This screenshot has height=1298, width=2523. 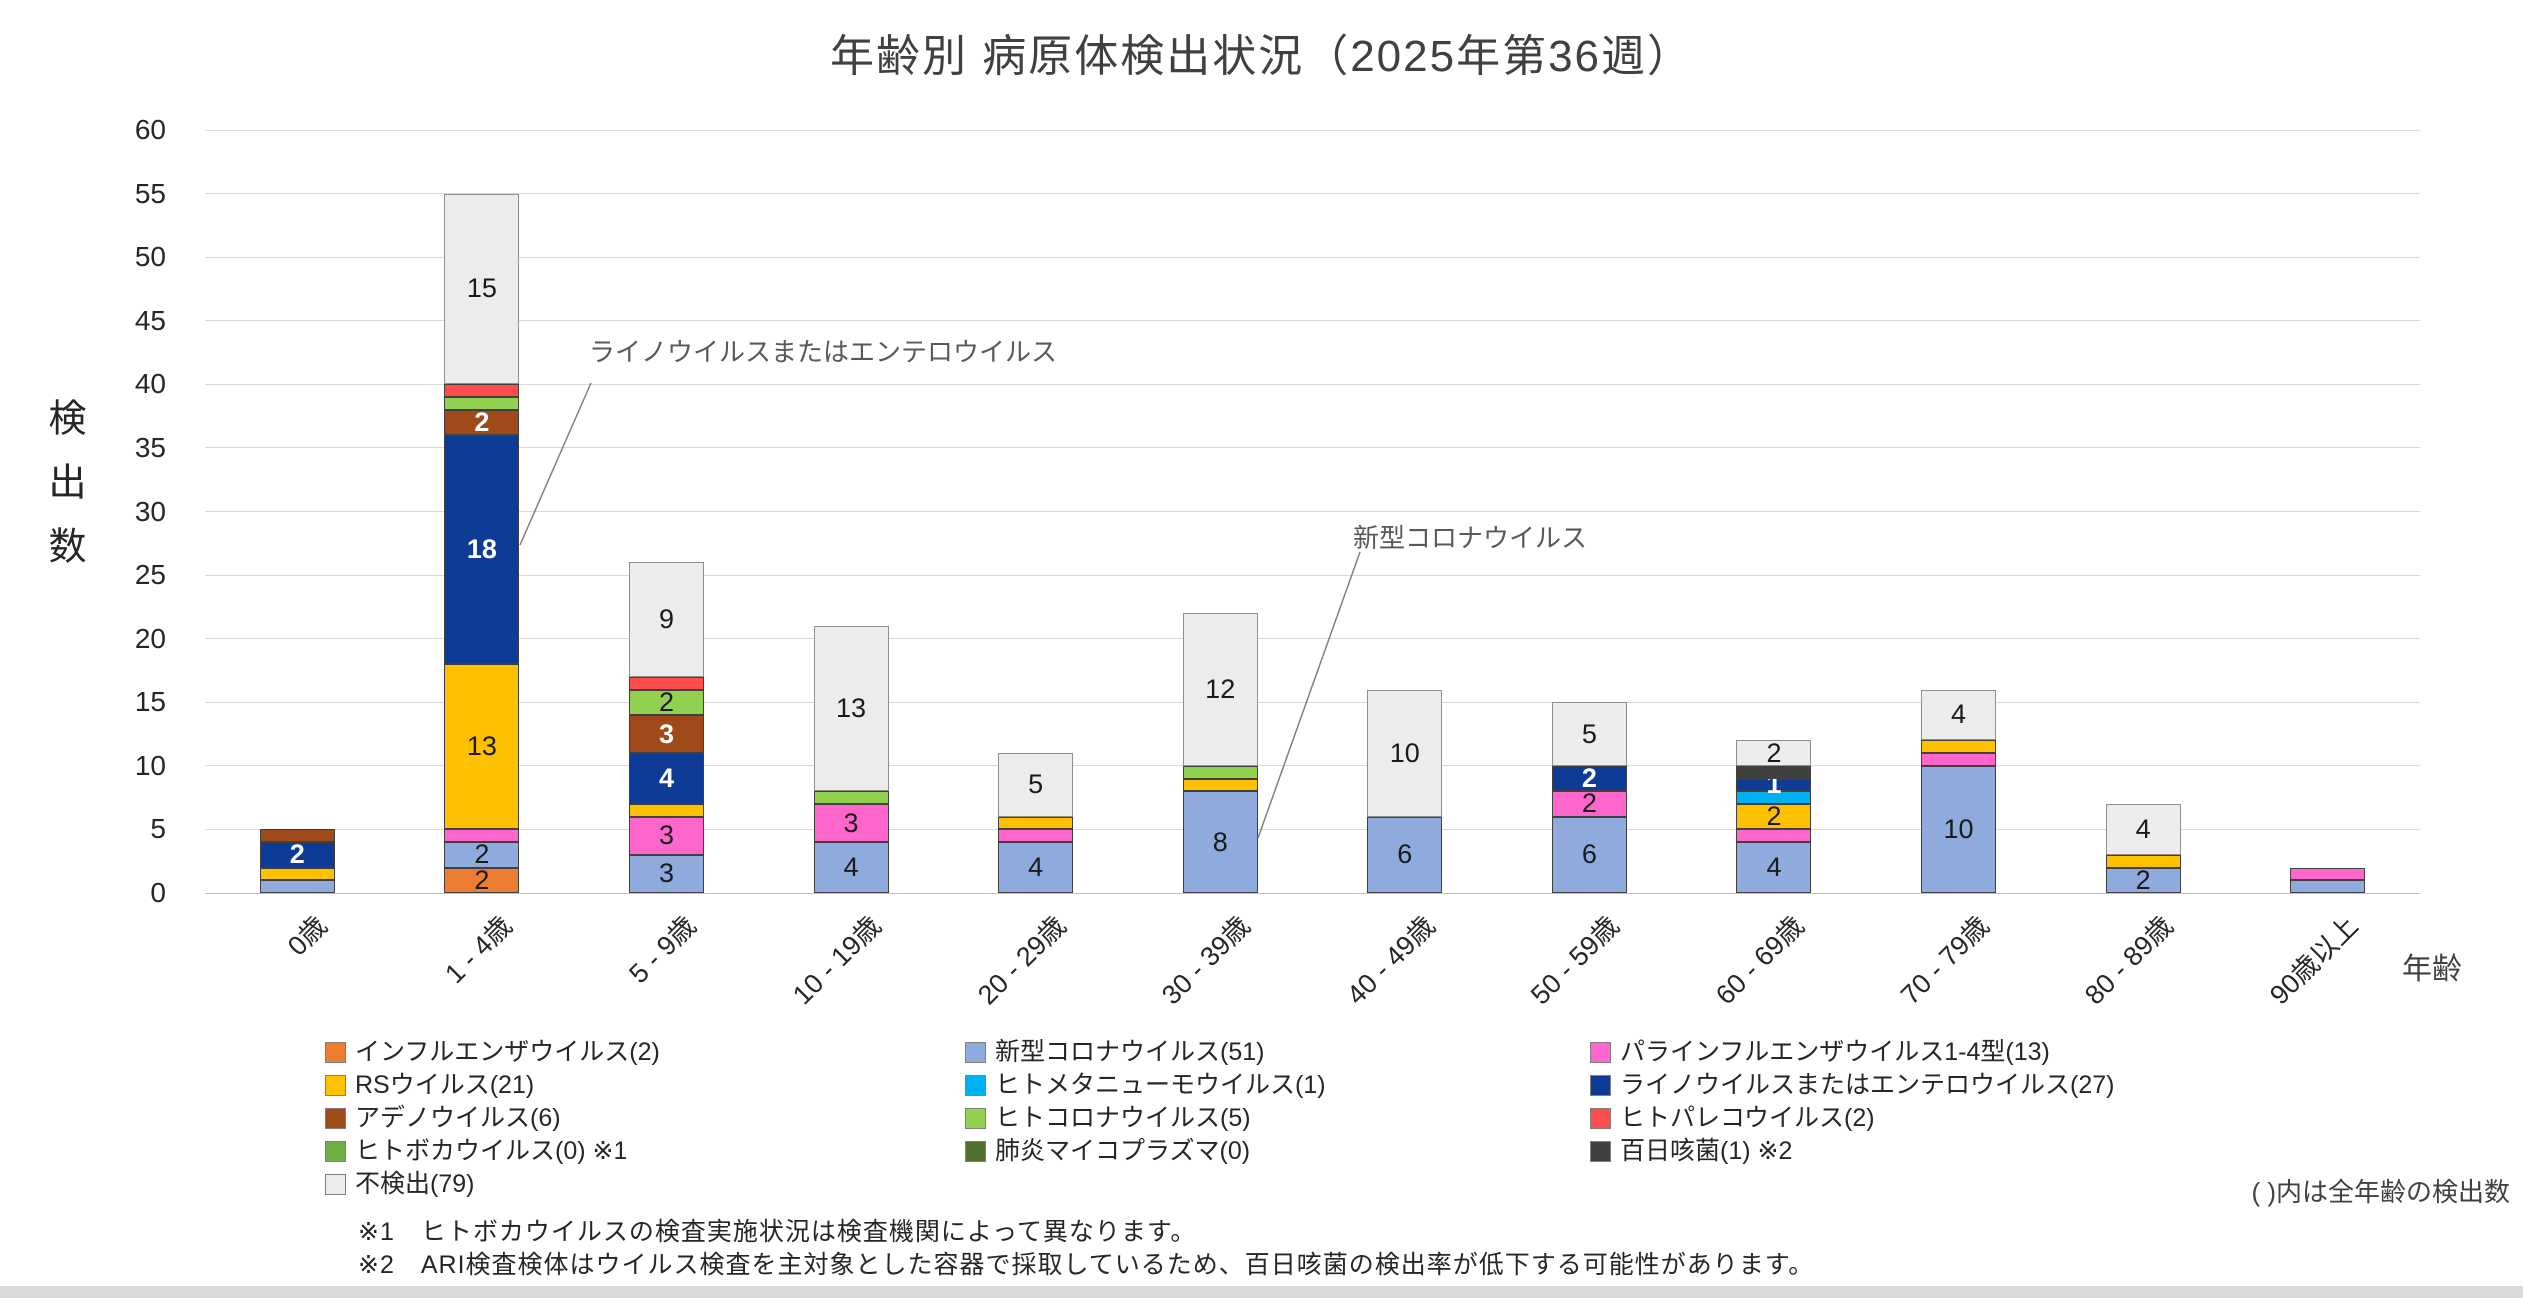 What do you see at coordinates (1021, 960) in the screenshot?
I see `x-tick-label: 20 - 29歳` at bounding box center [1021, 960].